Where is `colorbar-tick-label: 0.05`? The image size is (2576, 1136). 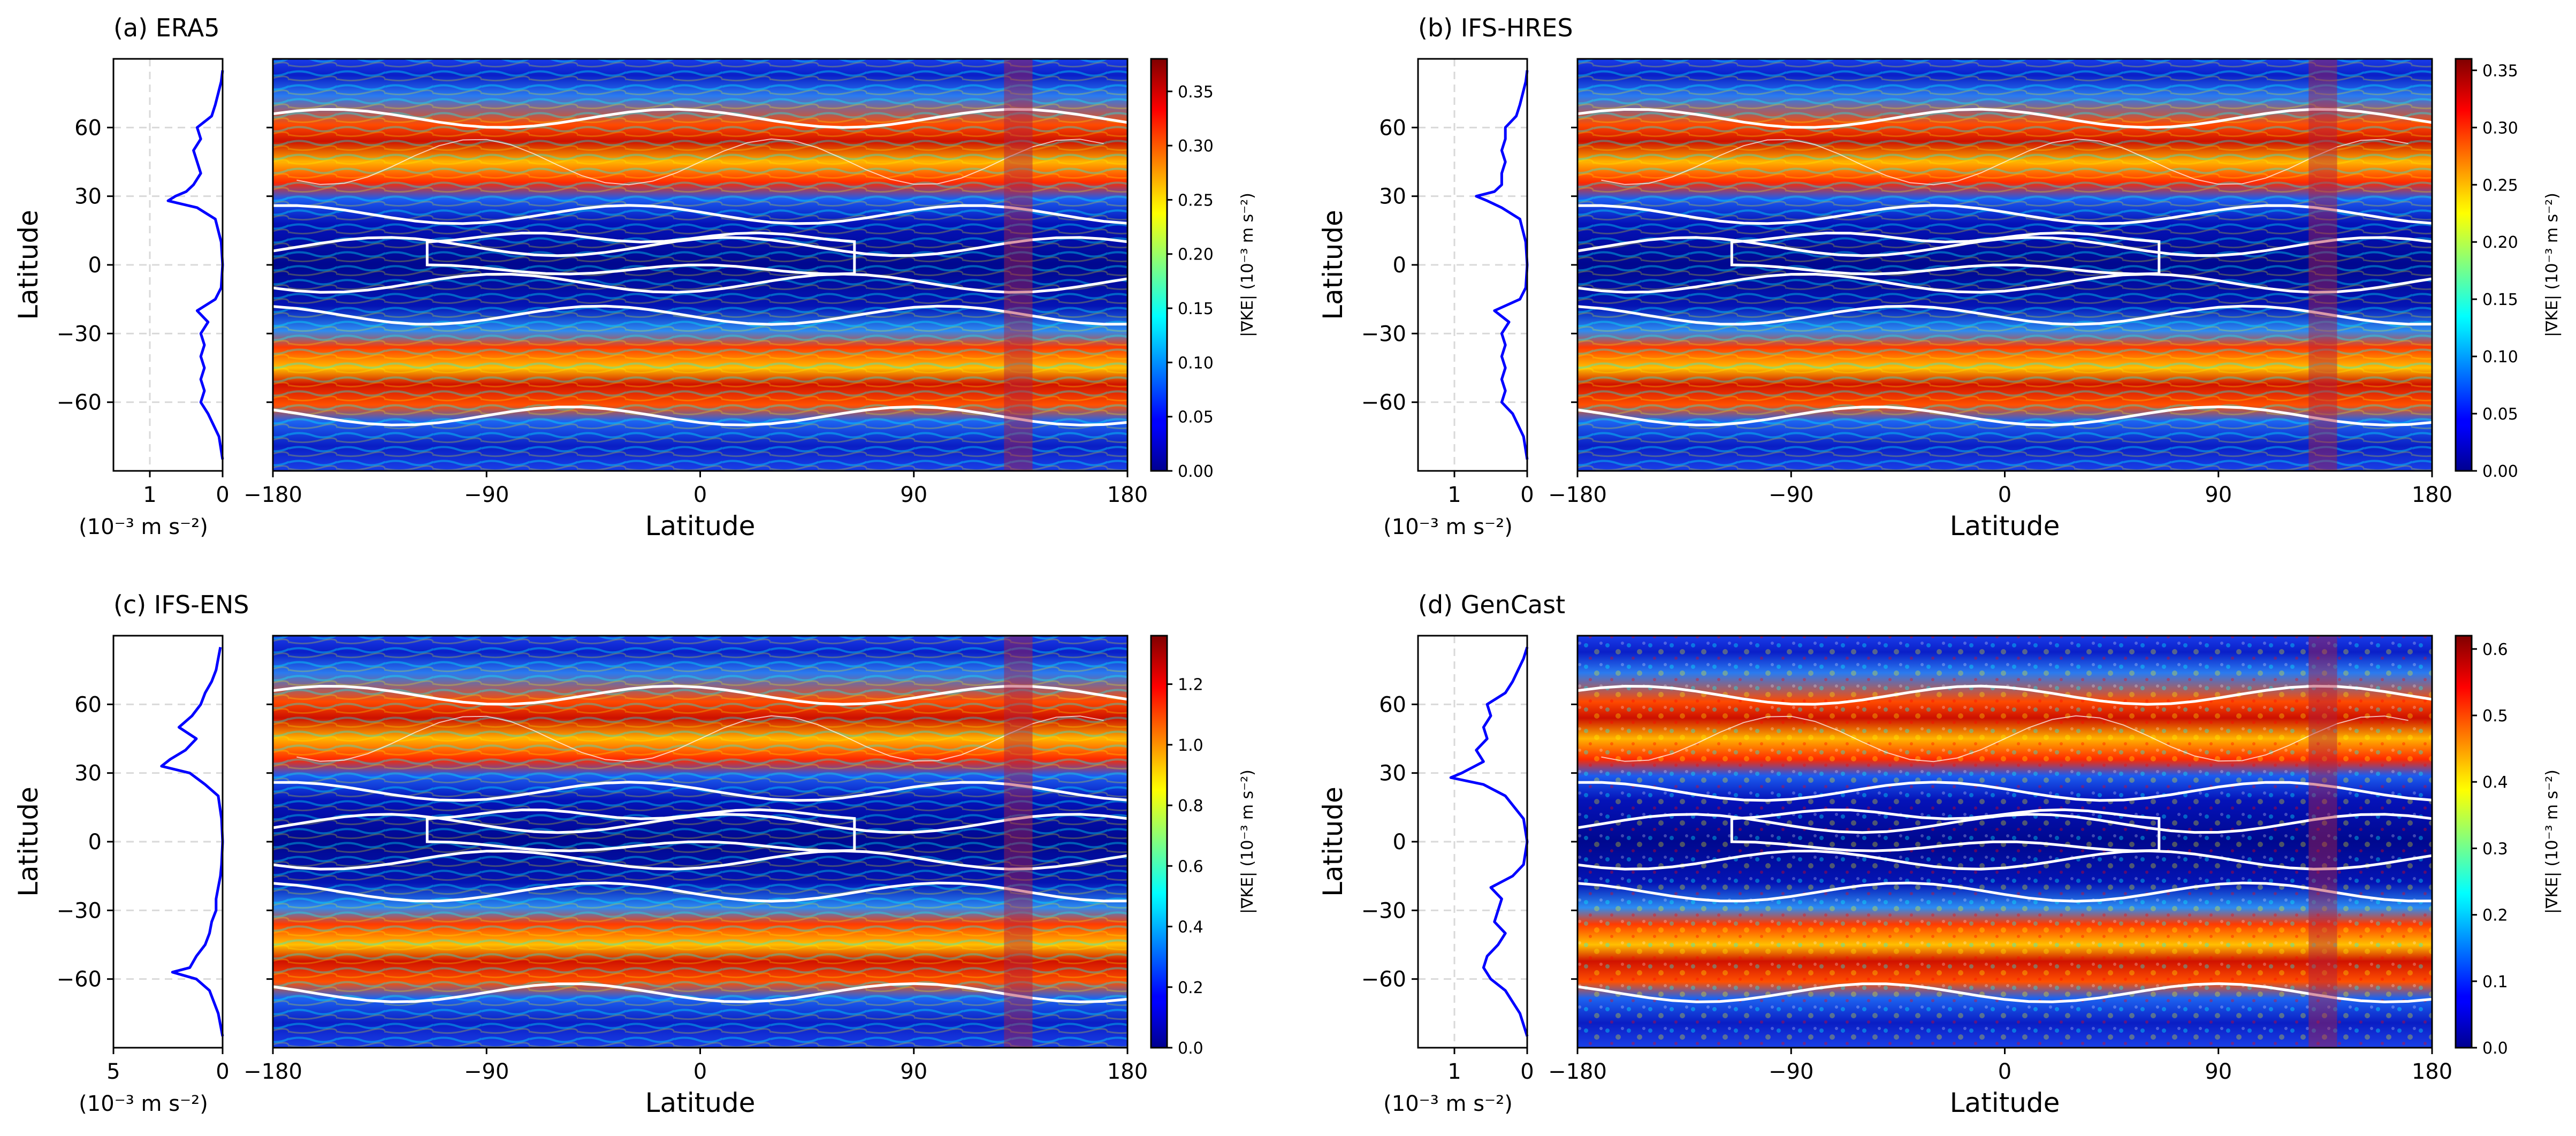
colorbar-tick-label: 0.05 is located at coordinates (1196, 417).